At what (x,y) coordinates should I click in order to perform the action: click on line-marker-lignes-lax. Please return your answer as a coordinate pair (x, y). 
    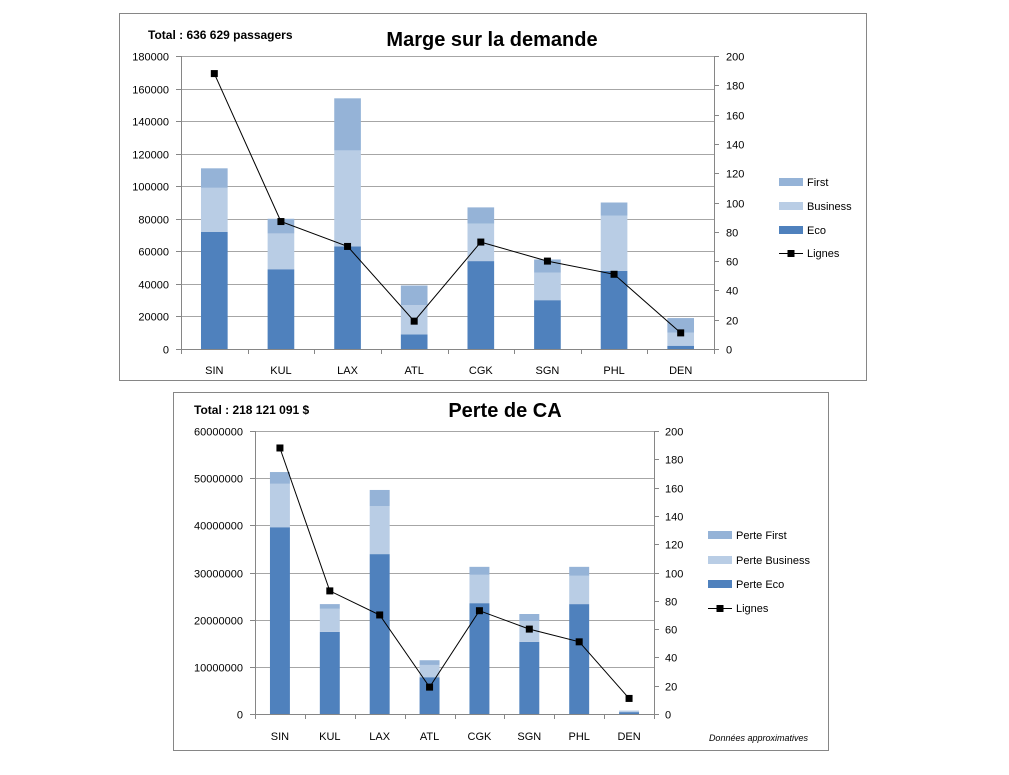
    Looking at the image, I should click on (348, 246).